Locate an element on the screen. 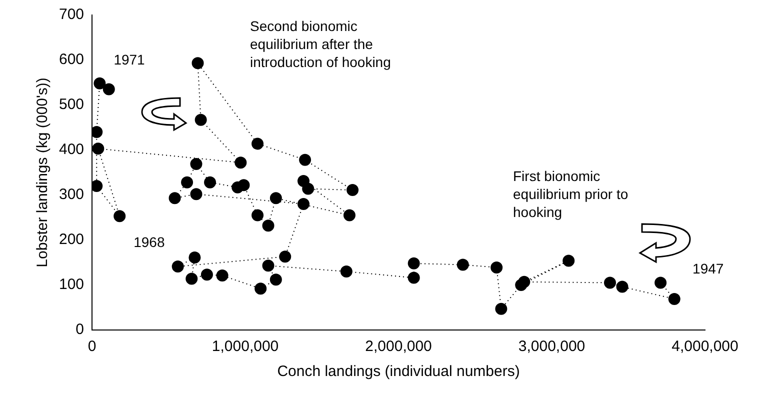 Image resolution: width=768 pixels, height=402 pixels. annotation: Second bionomic equilibrium after the introduction of hooking is located at coordinates (320, 44).